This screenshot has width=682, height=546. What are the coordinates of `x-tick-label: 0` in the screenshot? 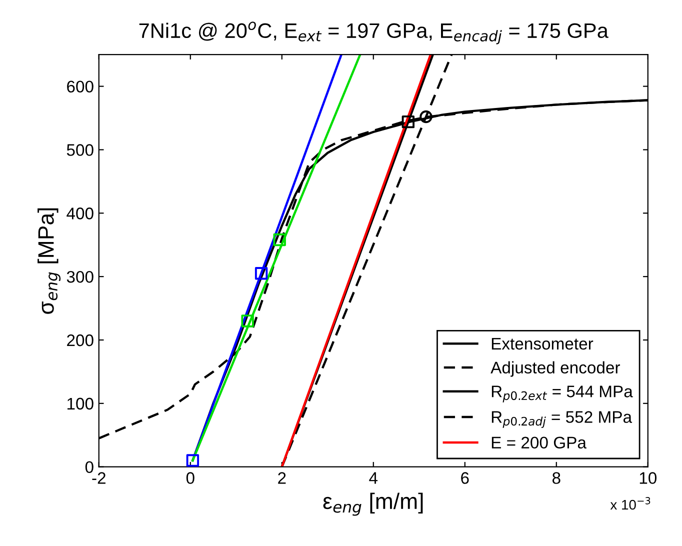 It's located at (190, 478).